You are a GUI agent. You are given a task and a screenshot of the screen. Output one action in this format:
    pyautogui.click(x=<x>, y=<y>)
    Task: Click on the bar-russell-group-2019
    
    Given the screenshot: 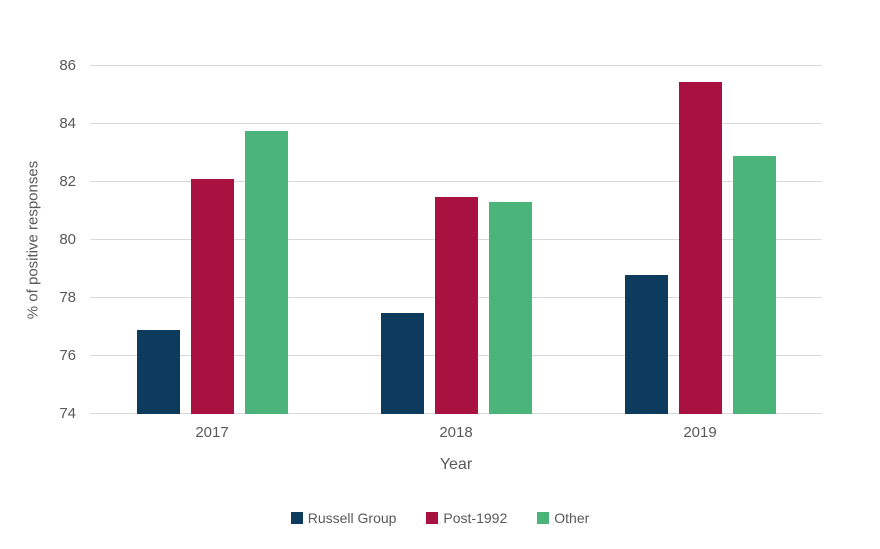 What is the action you would take?
    pyautogui.click(x=646, y=344)
    